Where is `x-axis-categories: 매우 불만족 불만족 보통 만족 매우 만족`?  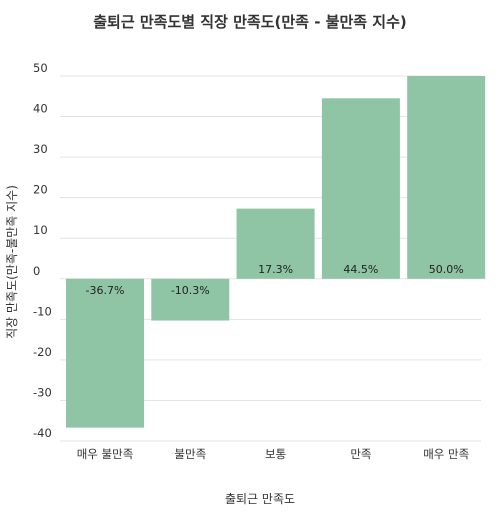
x-axis-categories: 매우 불만족 불만족 보통 만족 매우 만족 is located at coordinates (273, 454).